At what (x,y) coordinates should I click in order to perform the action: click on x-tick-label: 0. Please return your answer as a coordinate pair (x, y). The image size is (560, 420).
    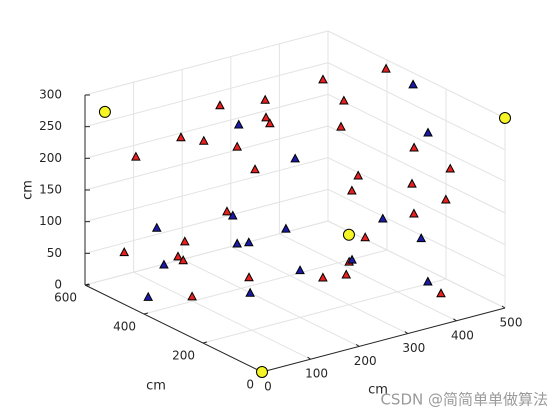
    Looking at the image, I should click on (268, 387).